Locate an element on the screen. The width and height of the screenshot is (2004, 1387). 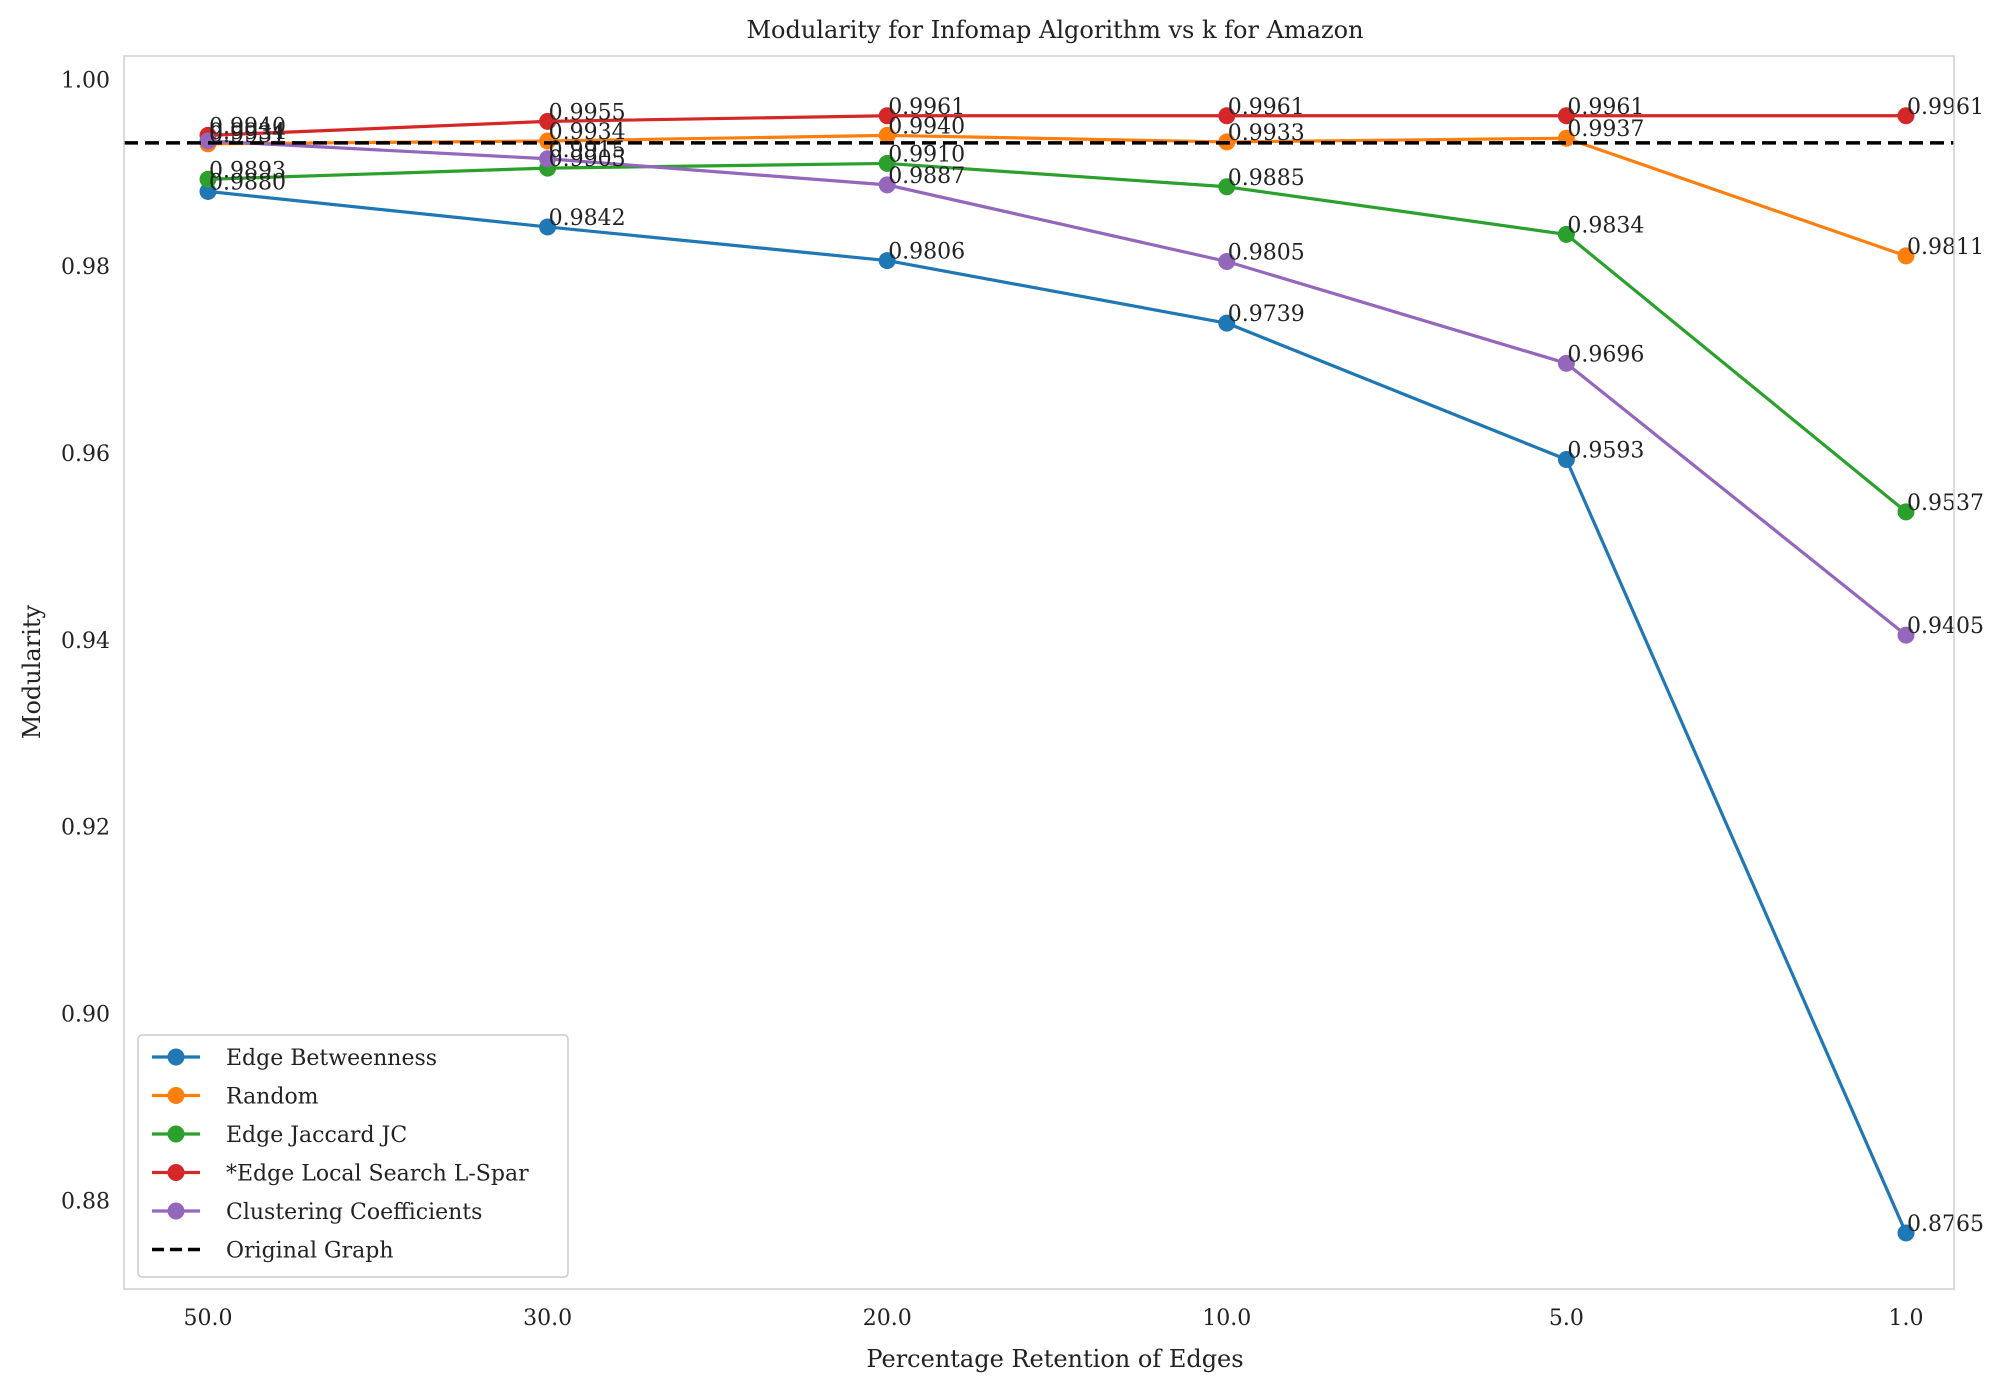
data-label: 0.9905 is located at coordinates (587, 159).